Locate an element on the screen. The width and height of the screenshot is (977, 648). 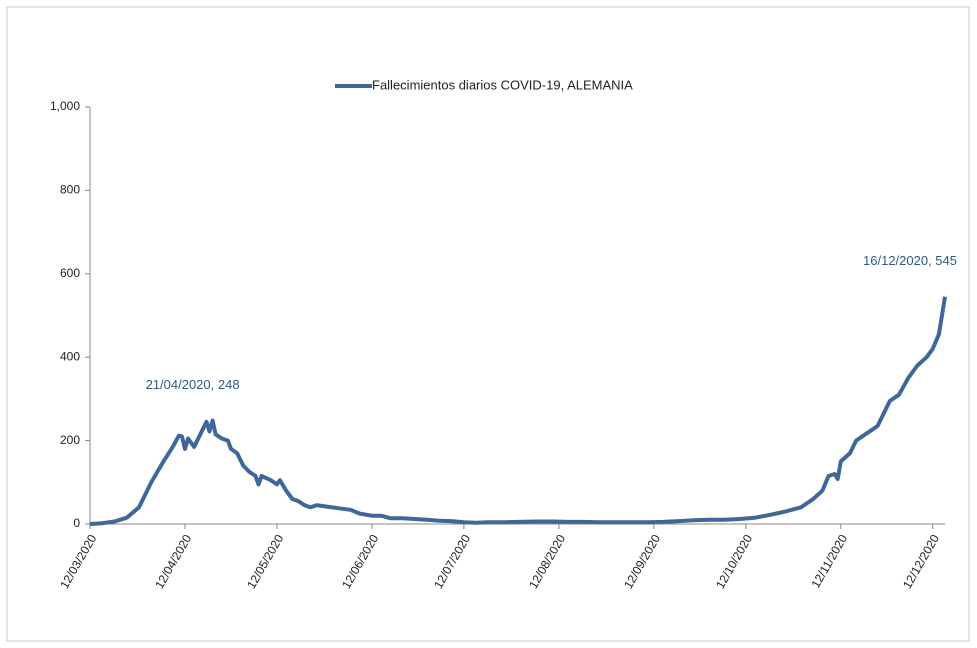
annotation: 16/12/2020, 545 is located at coordinates (910, 260).